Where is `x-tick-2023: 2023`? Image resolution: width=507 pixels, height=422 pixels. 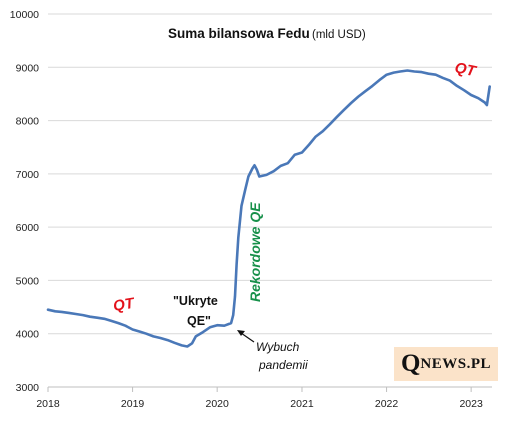 x-tick-2023: 2023 is located at coordinates (471, 404).